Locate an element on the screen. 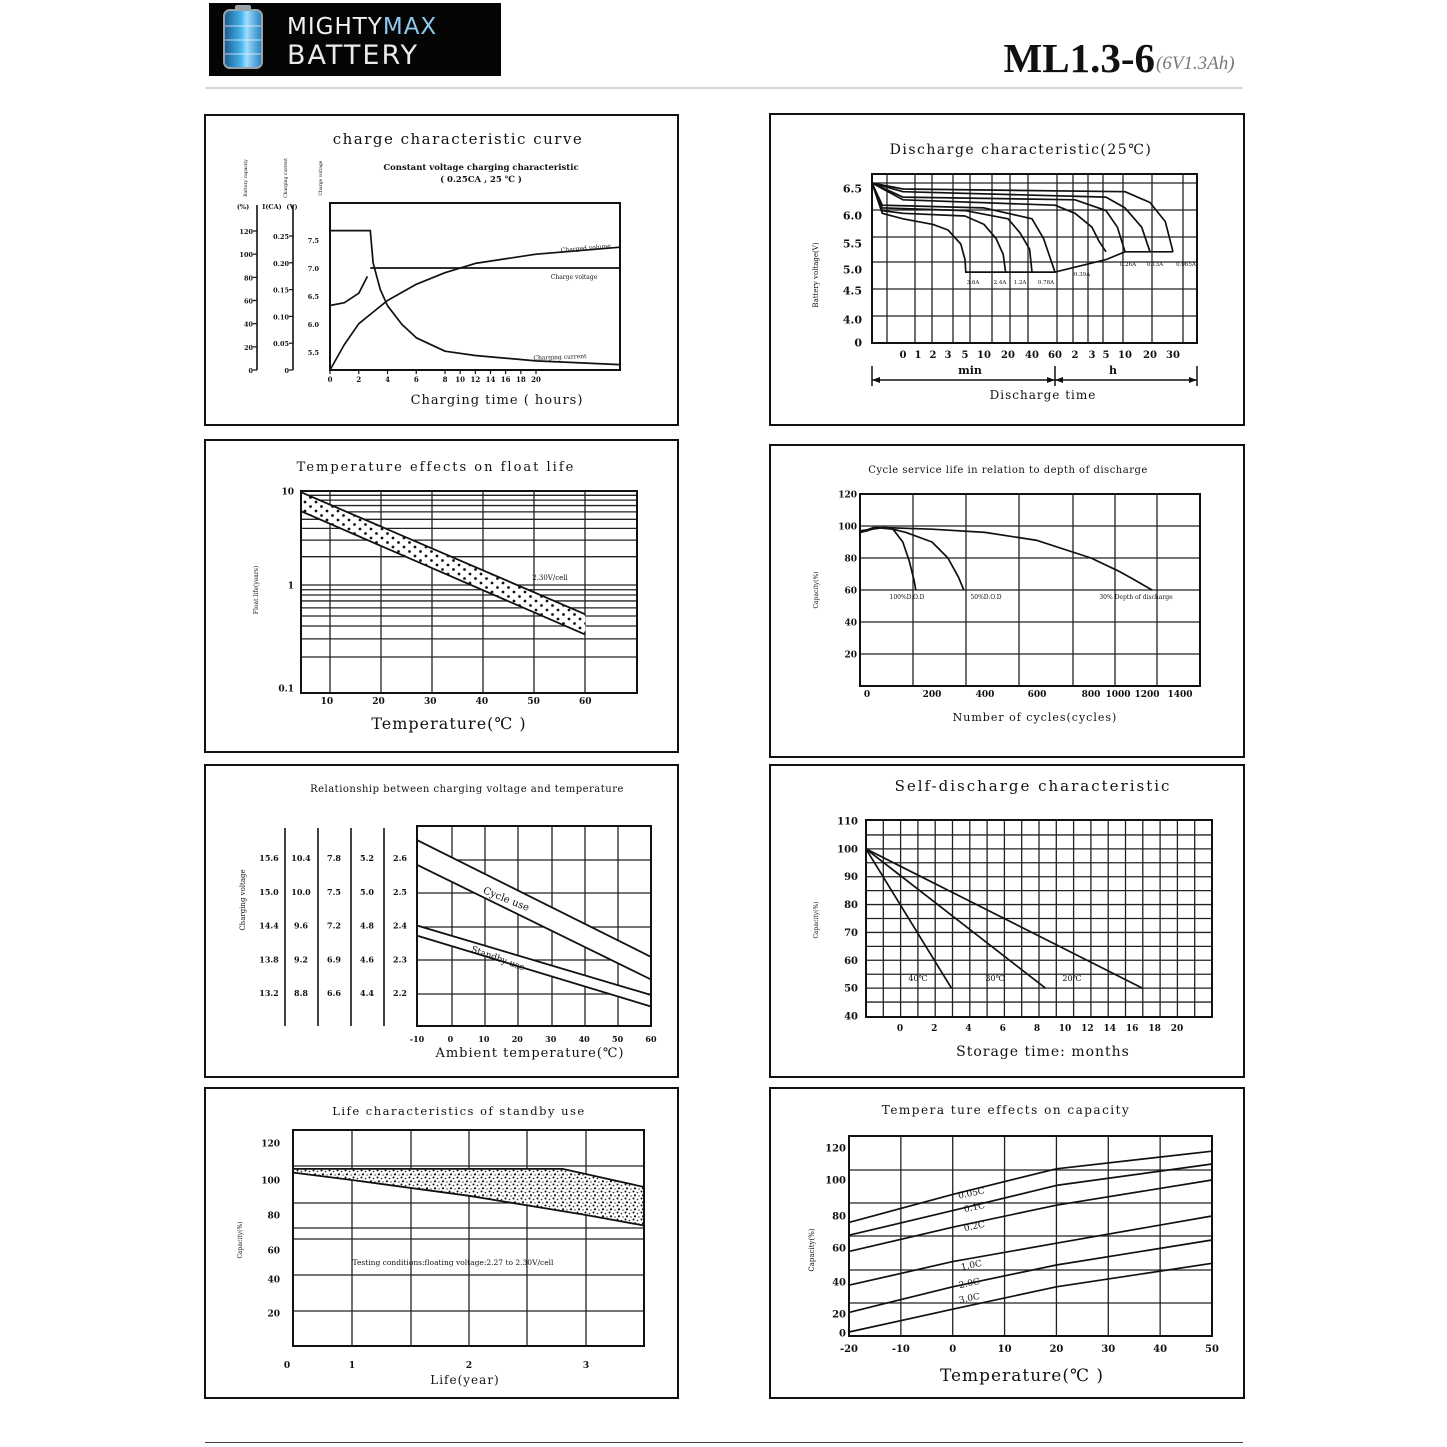 The width and height of the screenshot is (1447, 1447). x-tick-label: 30 is located at coordinates (1108, 1349).